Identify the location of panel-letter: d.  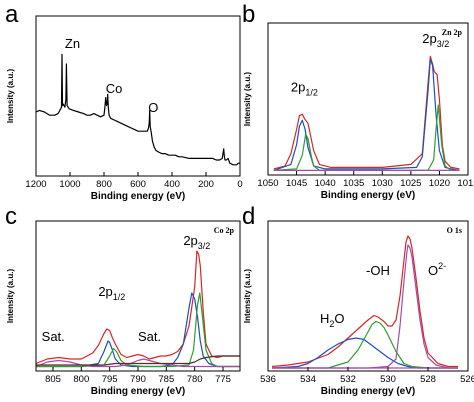
(248, 216).